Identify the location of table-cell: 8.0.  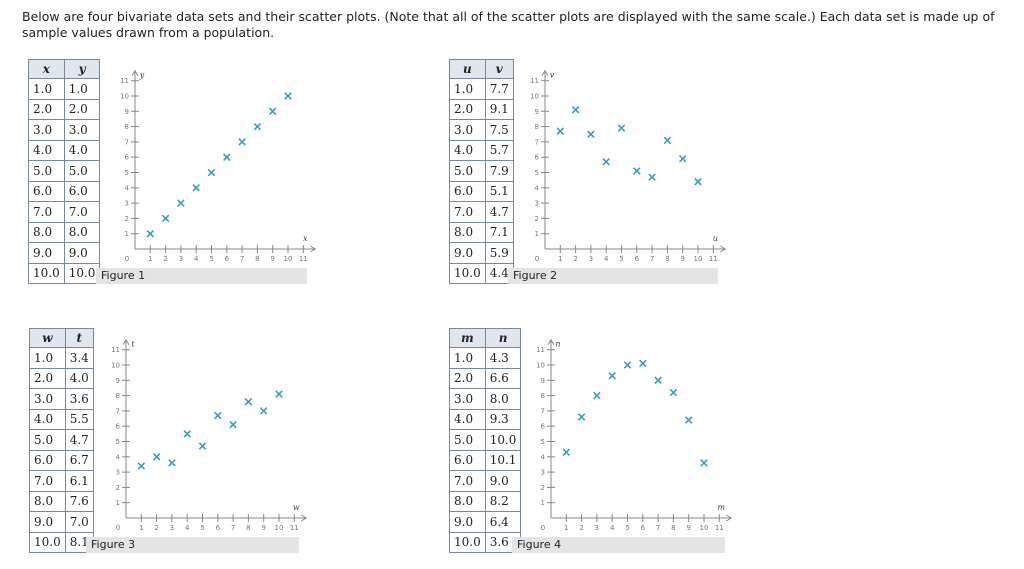
(82, 232).